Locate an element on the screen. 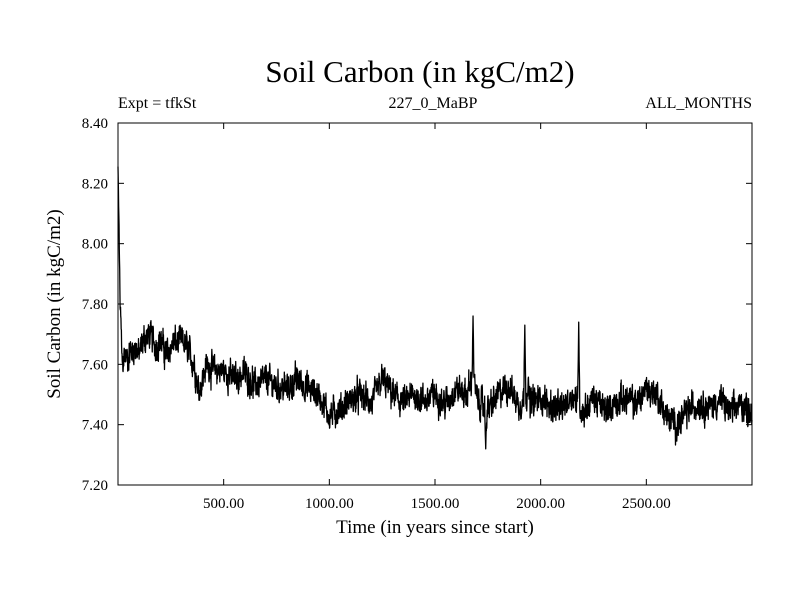  y-tick-label: 7.80 is located at coordinates (95, 305).